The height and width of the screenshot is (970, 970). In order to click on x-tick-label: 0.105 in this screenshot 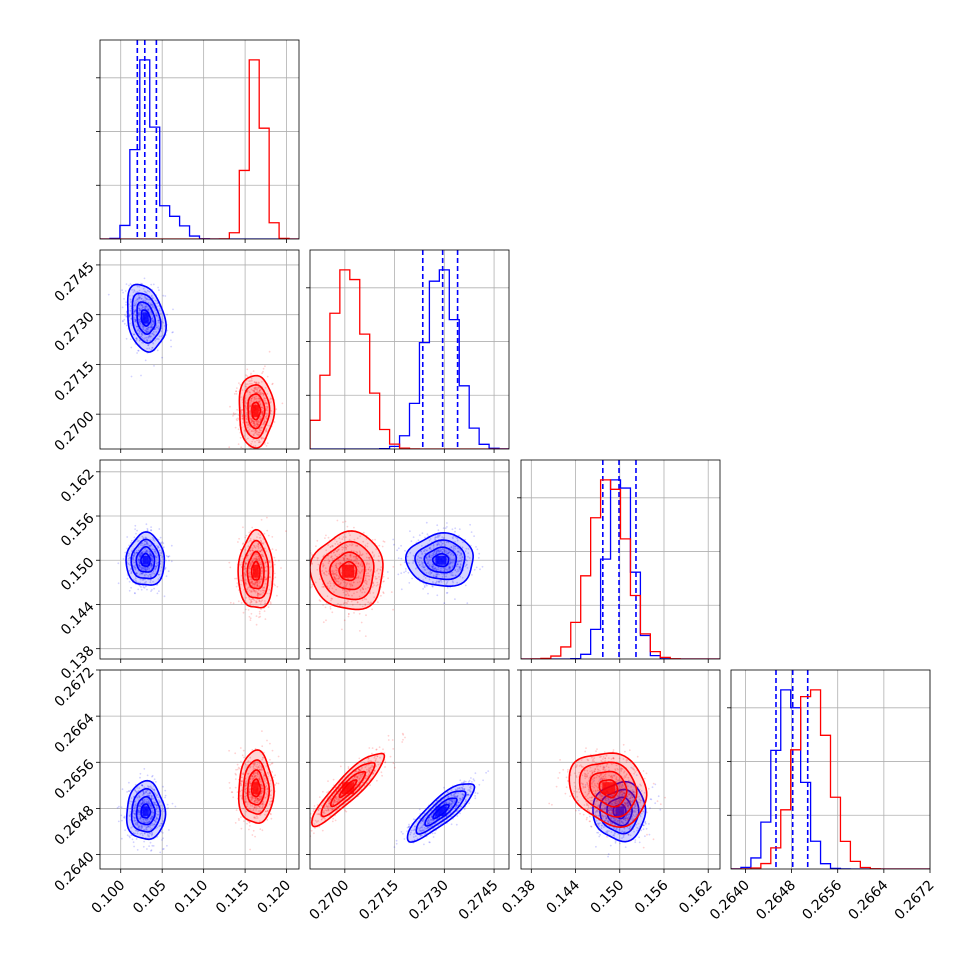, I will do `click(150, 897)`.